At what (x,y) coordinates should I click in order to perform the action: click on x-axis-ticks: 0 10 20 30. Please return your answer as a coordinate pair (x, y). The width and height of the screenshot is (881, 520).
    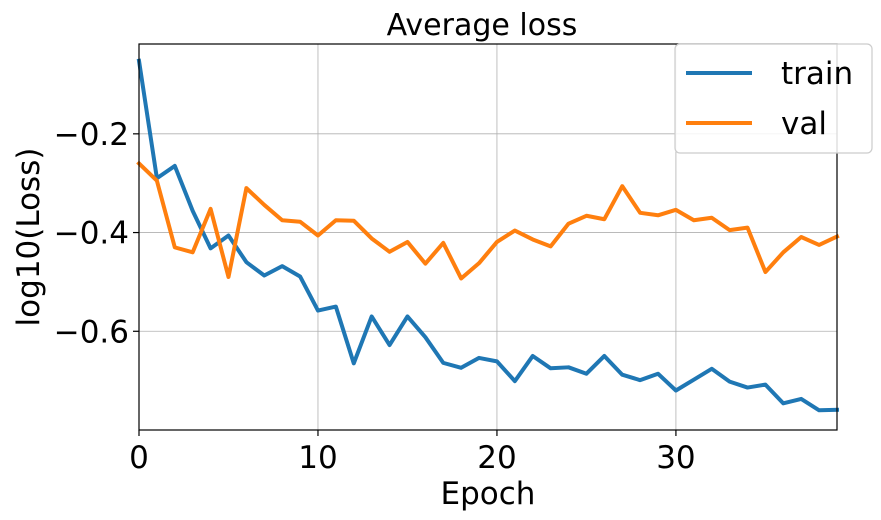
    Looking at the image, I should click on (412, 453).